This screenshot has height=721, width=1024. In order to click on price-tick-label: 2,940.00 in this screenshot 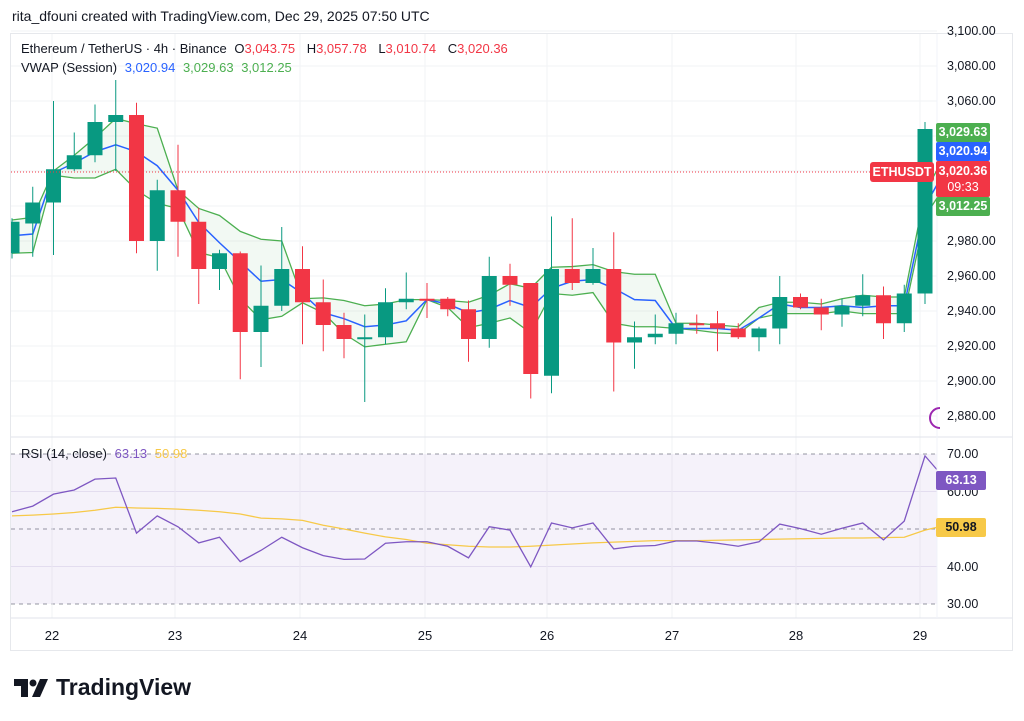, I will do `click(971, 311)`.